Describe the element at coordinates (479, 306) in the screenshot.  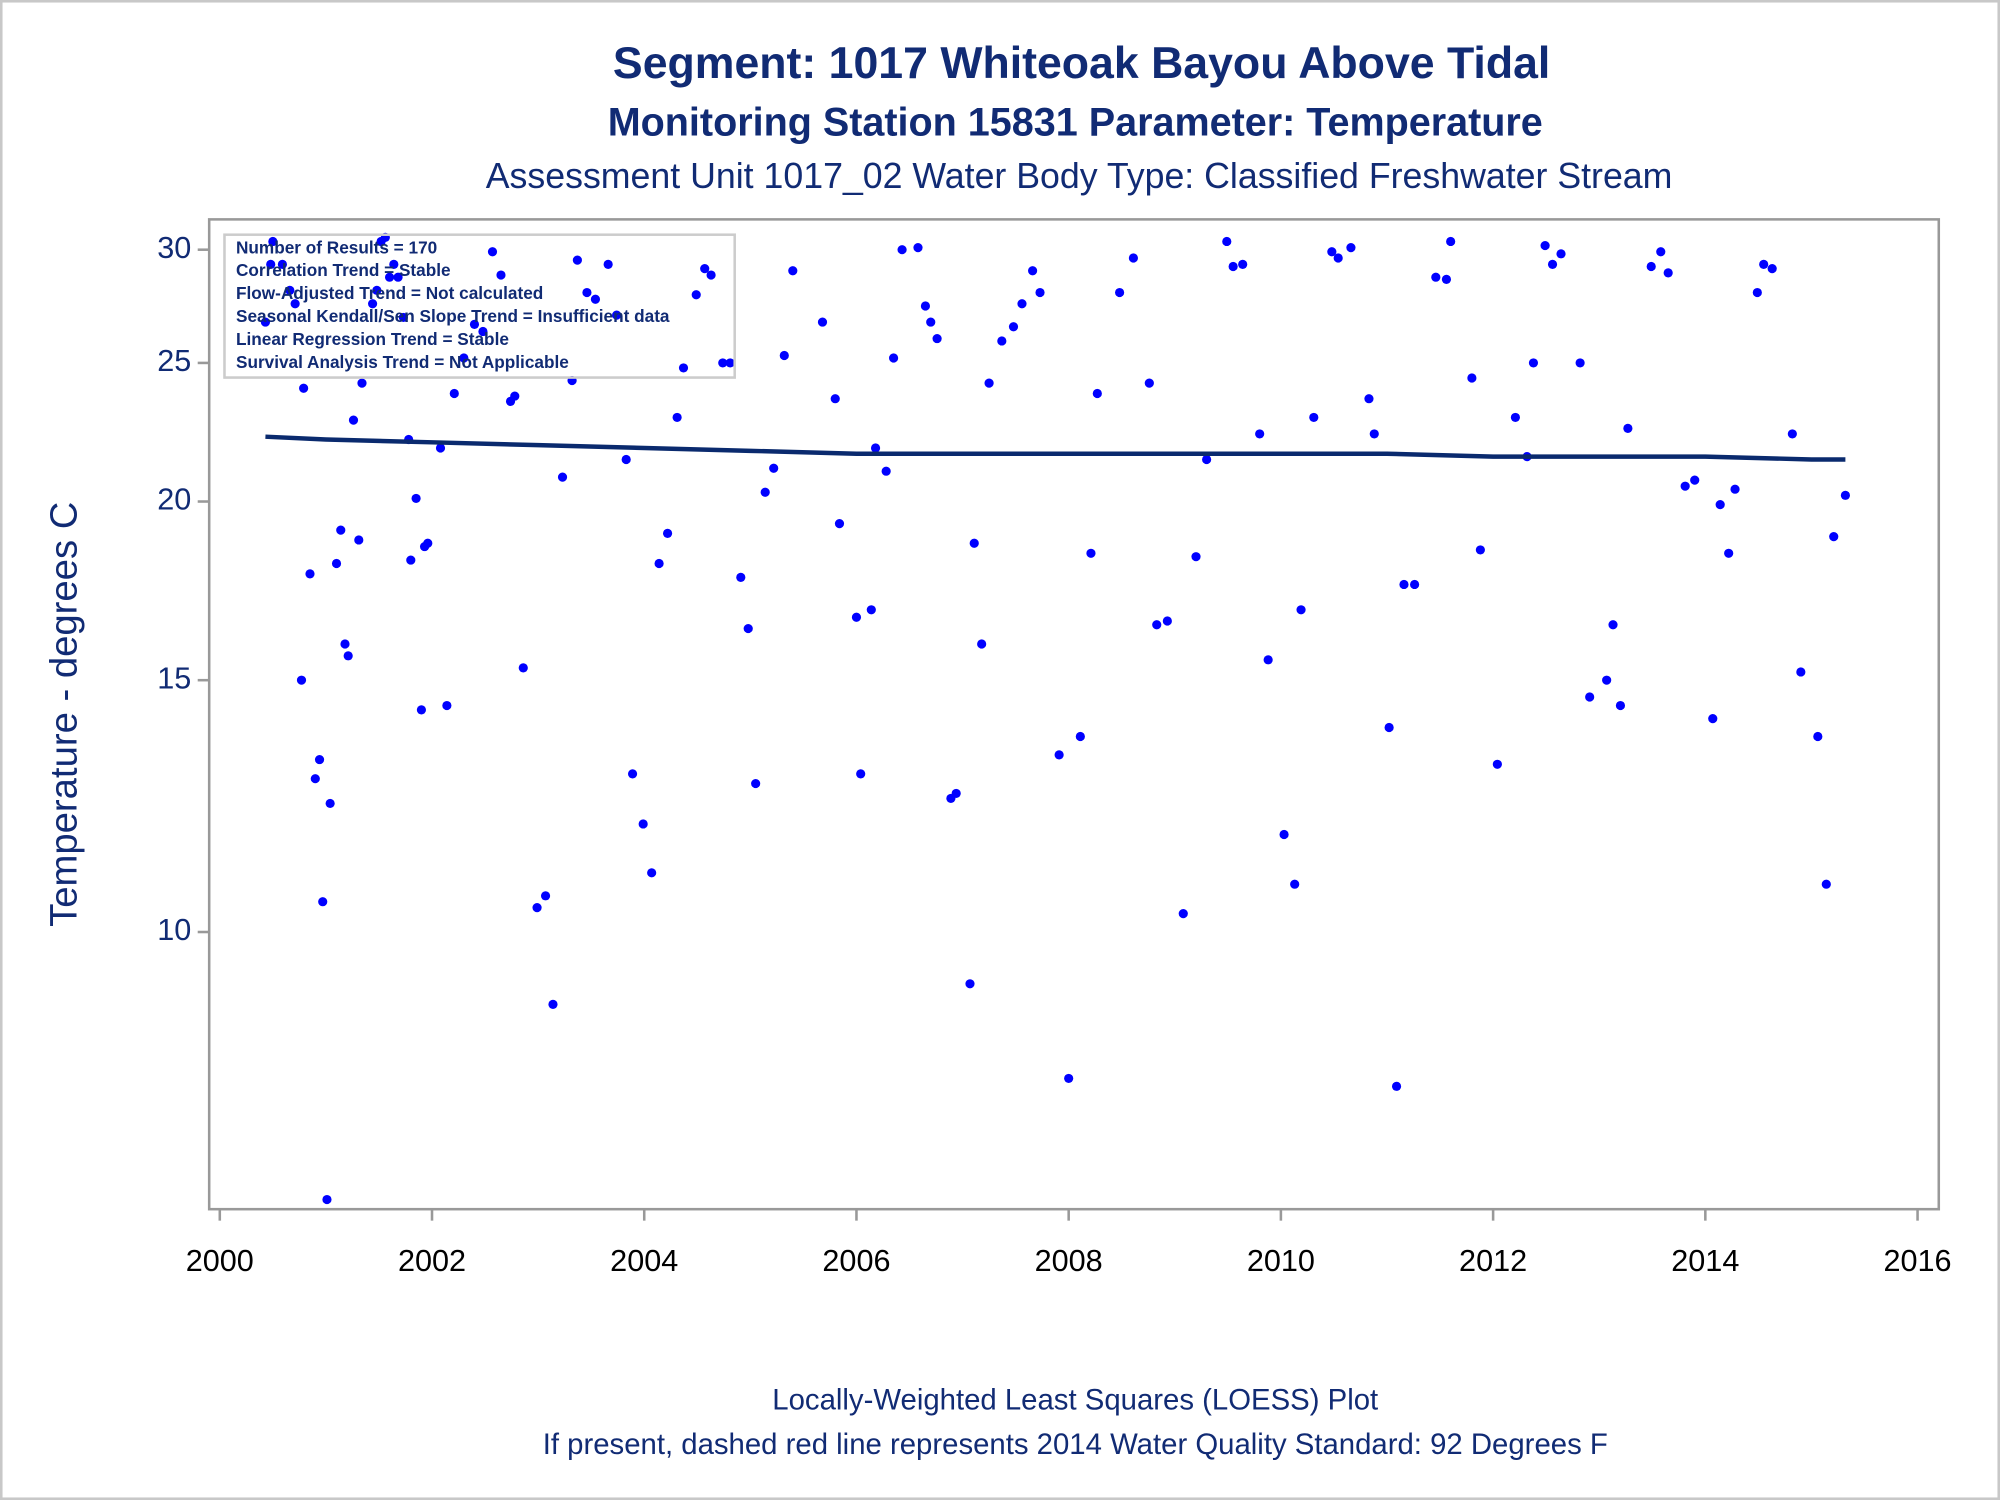
I see `annotation-box` at that location.